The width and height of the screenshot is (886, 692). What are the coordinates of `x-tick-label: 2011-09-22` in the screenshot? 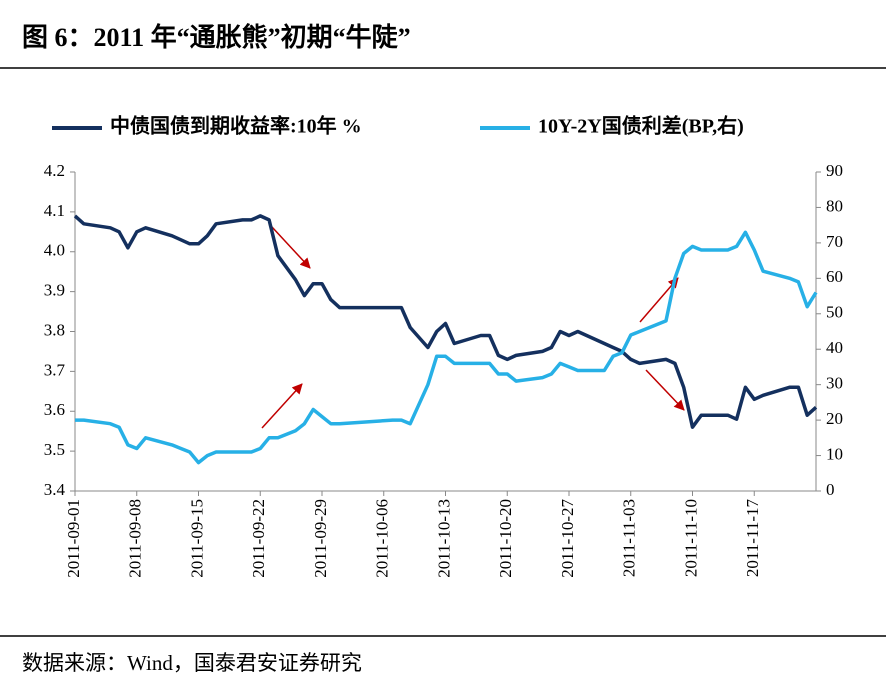 It's located at (258, 538).